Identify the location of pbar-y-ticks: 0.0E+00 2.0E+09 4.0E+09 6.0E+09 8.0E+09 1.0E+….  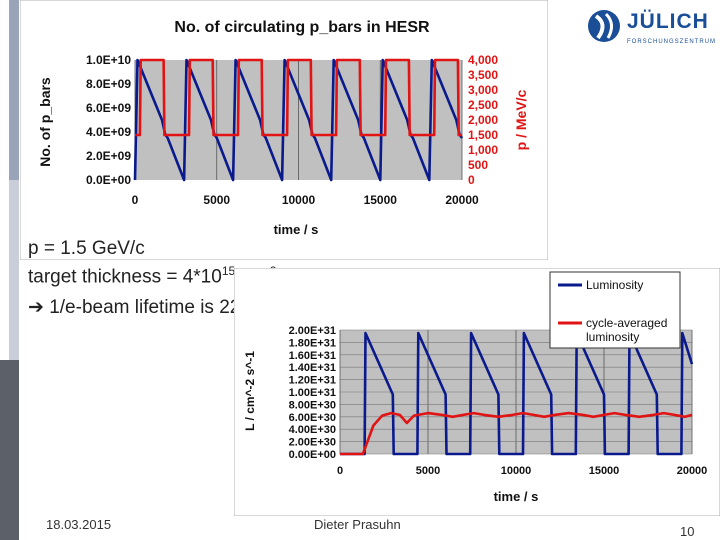
(108, 120).